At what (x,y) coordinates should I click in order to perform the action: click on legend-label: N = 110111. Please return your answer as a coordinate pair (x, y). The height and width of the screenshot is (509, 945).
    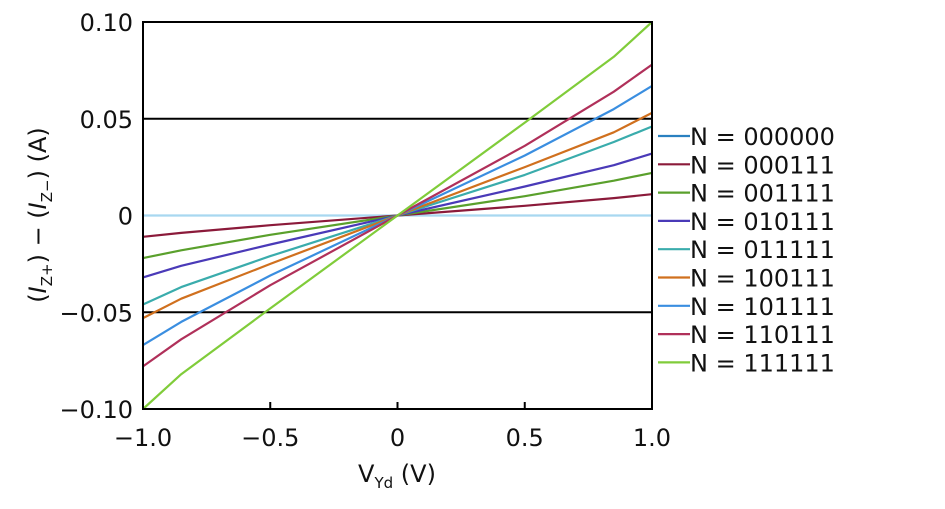
    Looking at the image, I should click on (762, 335).